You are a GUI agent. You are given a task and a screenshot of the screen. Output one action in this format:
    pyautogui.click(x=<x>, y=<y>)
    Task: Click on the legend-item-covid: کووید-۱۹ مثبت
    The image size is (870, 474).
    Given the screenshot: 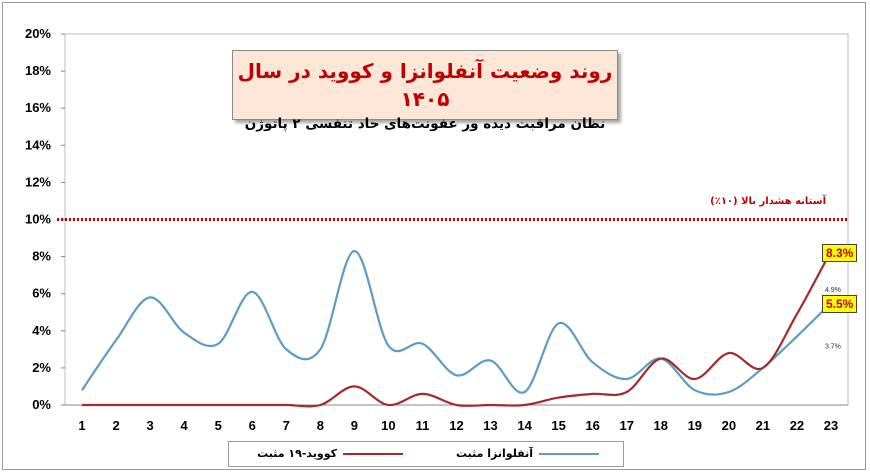 What is the action you would take?
    pyautogui.click(x=330, y=453)
    